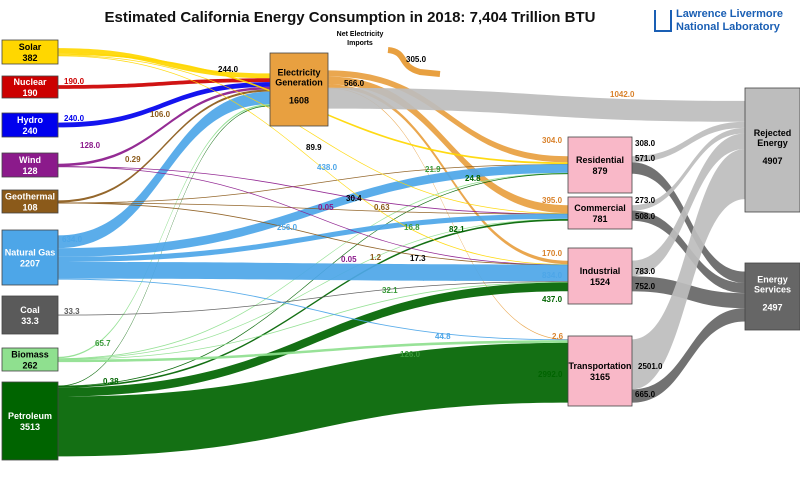 This screenshot has width=800, height=480. I want to click on flow-value-label: 128.0, so click(90, 145).